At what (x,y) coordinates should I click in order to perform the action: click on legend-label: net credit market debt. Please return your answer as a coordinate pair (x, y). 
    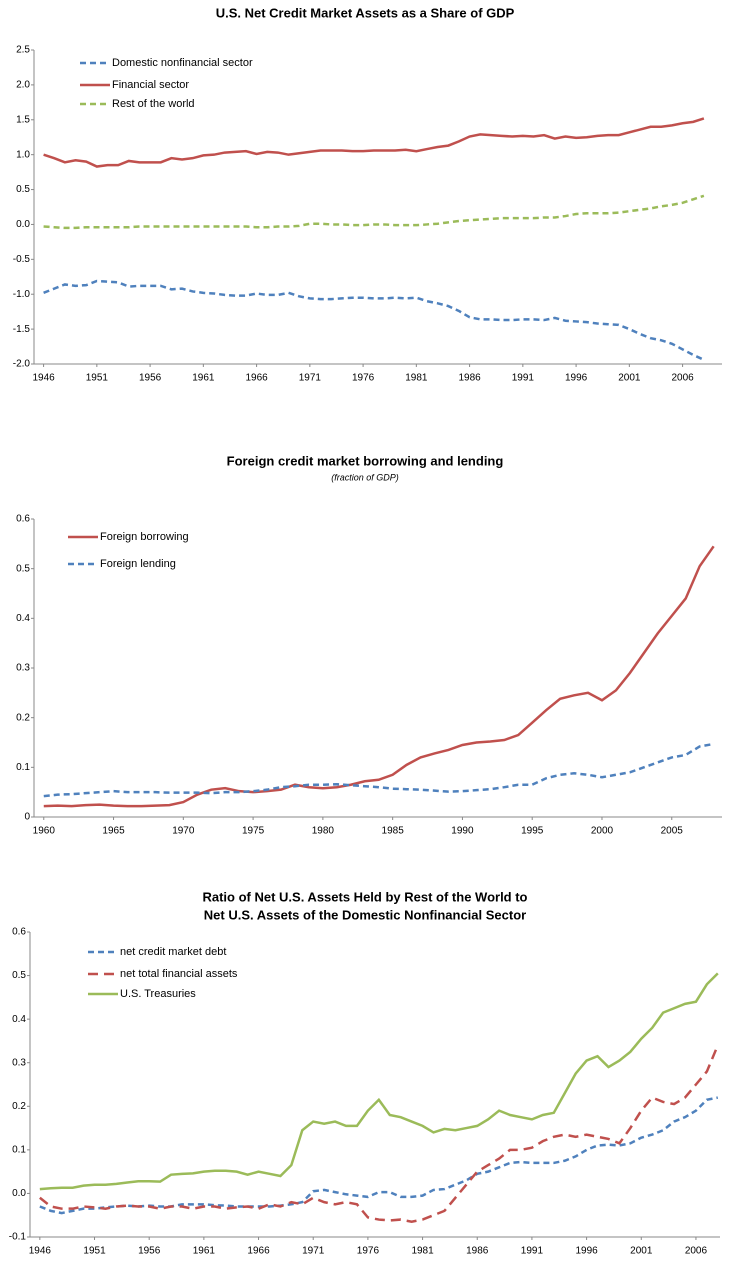
    Looking at the image, I should click on (173, 952).